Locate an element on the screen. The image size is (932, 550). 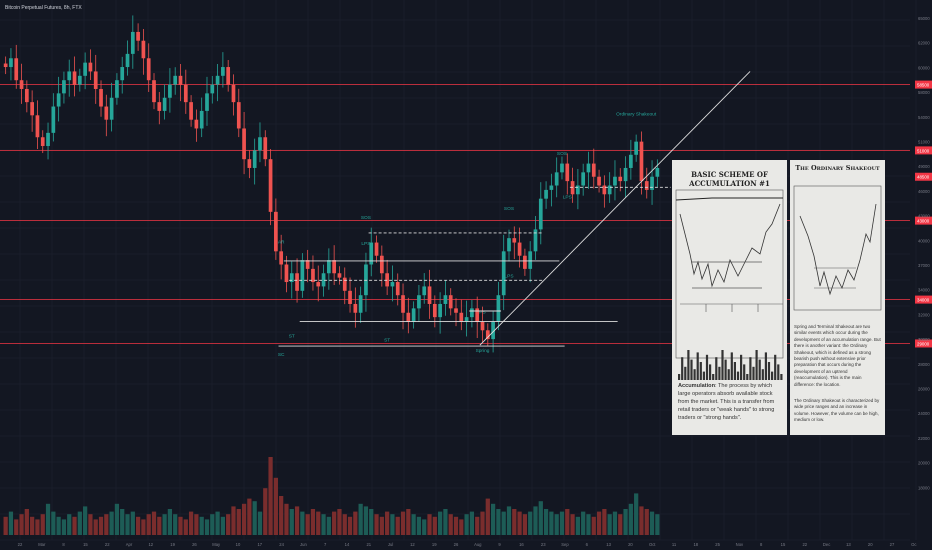
price-tick: 40000 is located at coordinates (924, 240).